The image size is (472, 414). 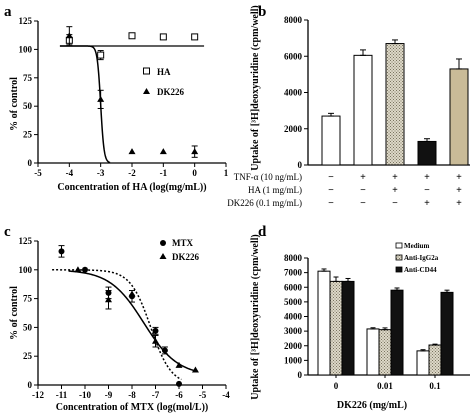 I want to click on x-tick-label: -3, so click(x=101, y=173).